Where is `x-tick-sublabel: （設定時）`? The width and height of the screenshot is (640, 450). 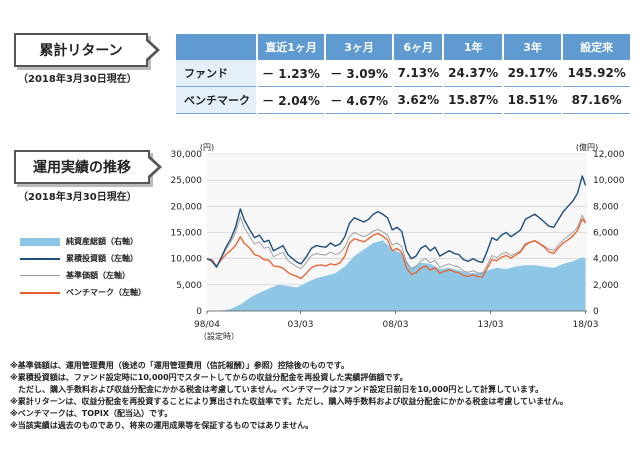
x-tick-sublabel: （設定時） is located at coordinates (219, 336).